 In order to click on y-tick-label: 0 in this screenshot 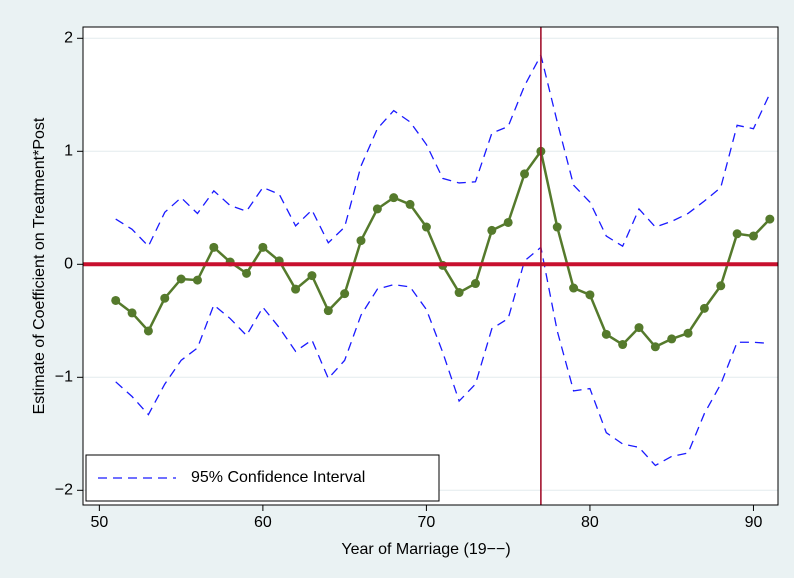, I will do `click(68, 264)`.